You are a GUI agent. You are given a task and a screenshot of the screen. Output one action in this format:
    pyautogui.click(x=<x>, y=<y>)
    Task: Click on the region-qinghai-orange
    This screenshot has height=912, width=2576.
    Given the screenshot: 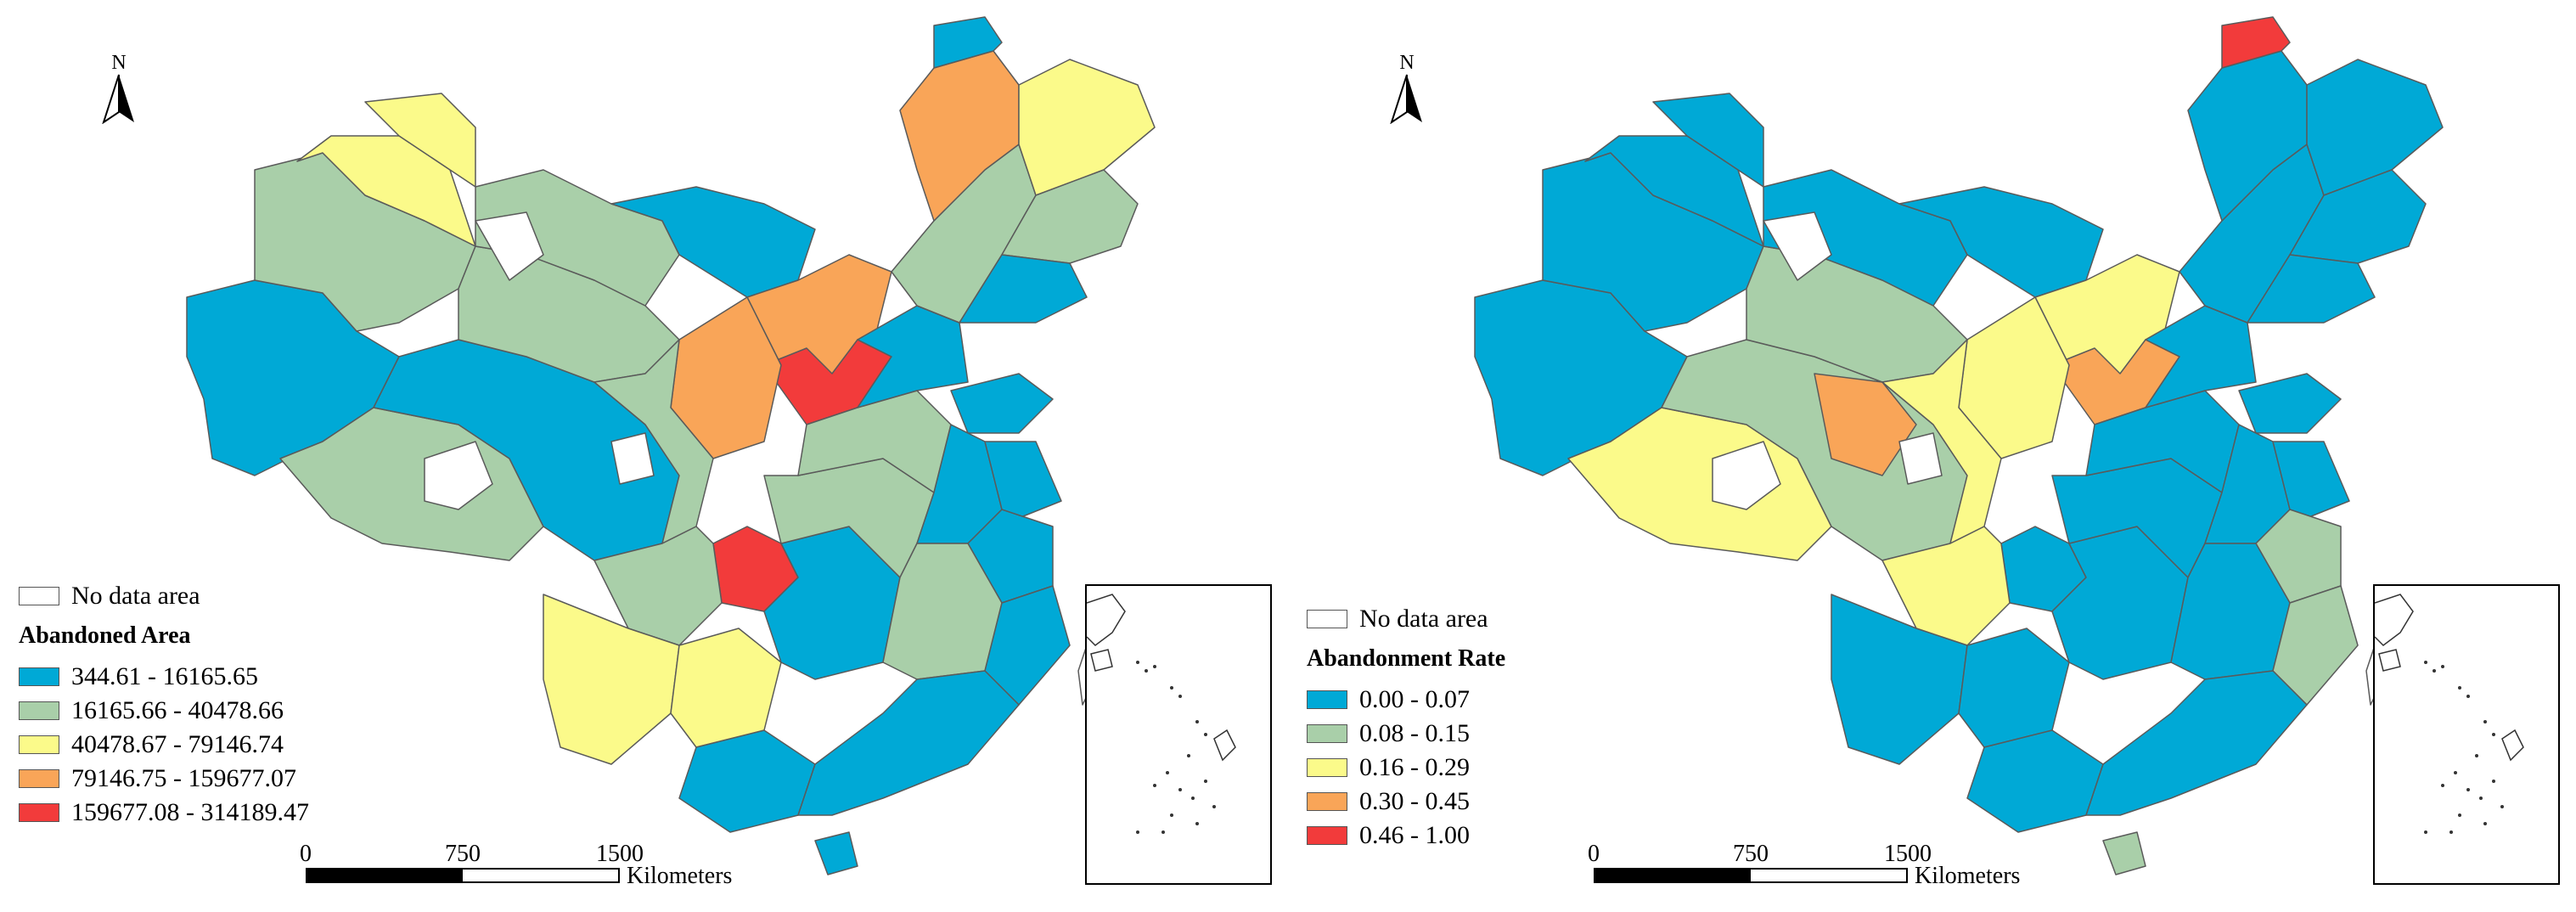 What is the action you would take?
    pyautogui.click(x=1865, y=424)
    